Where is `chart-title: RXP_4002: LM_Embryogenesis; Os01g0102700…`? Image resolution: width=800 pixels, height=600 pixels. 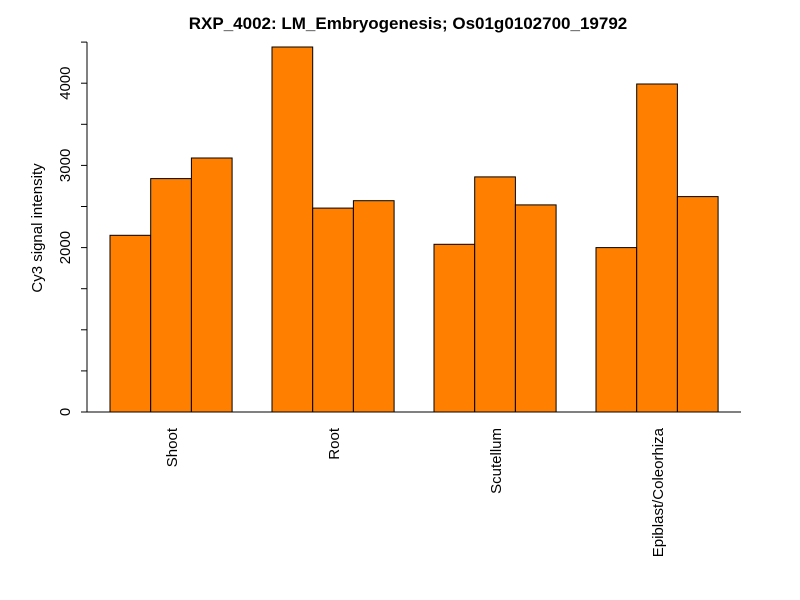
chart-title: RXP_4002: LM_Embryogenesis; Os01g0102700… is located at coordinates (408, 23).